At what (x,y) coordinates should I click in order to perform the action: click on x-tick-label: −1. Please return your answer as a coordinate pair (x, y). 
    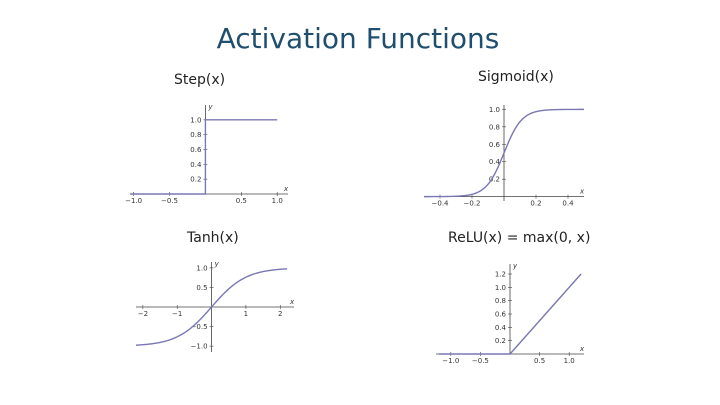
    Looking at the image, I should click on (177, 314).